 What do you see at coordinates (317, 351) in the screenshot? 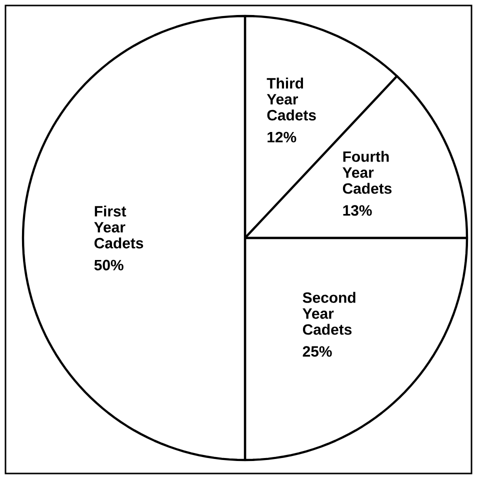
I see `data-label: 25%` at bounding box center [317, 351].